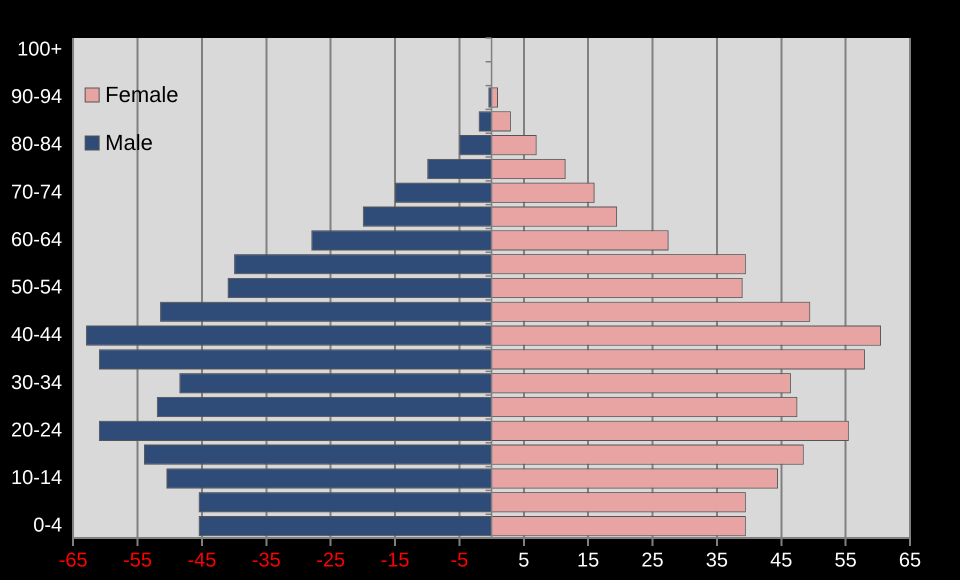 This screenshot has width=960, height=580. What do you see at coordinates (910, 561) in the screenshot?
I see `x-tick-label: 65` at bounding box center [910, 561].